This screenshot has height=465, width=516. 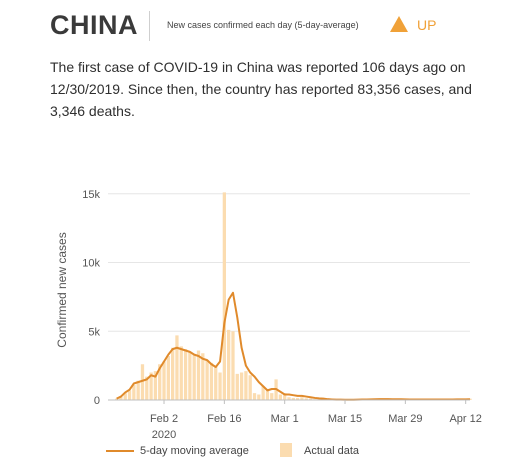 What do you see at coordinates (94, 25) in the screenshot?
I see `country-title: CHINA` at bounding box center [94, 25].